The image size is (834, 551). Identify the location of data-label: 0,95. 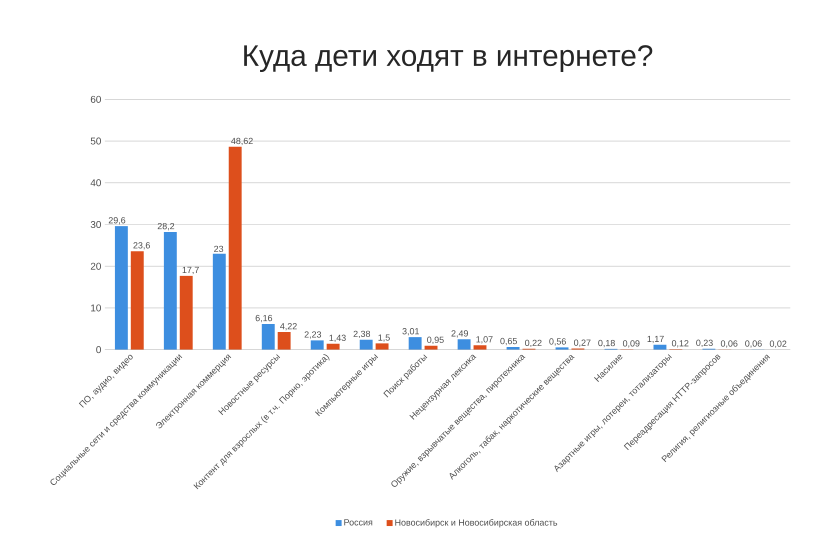
(435, 340).